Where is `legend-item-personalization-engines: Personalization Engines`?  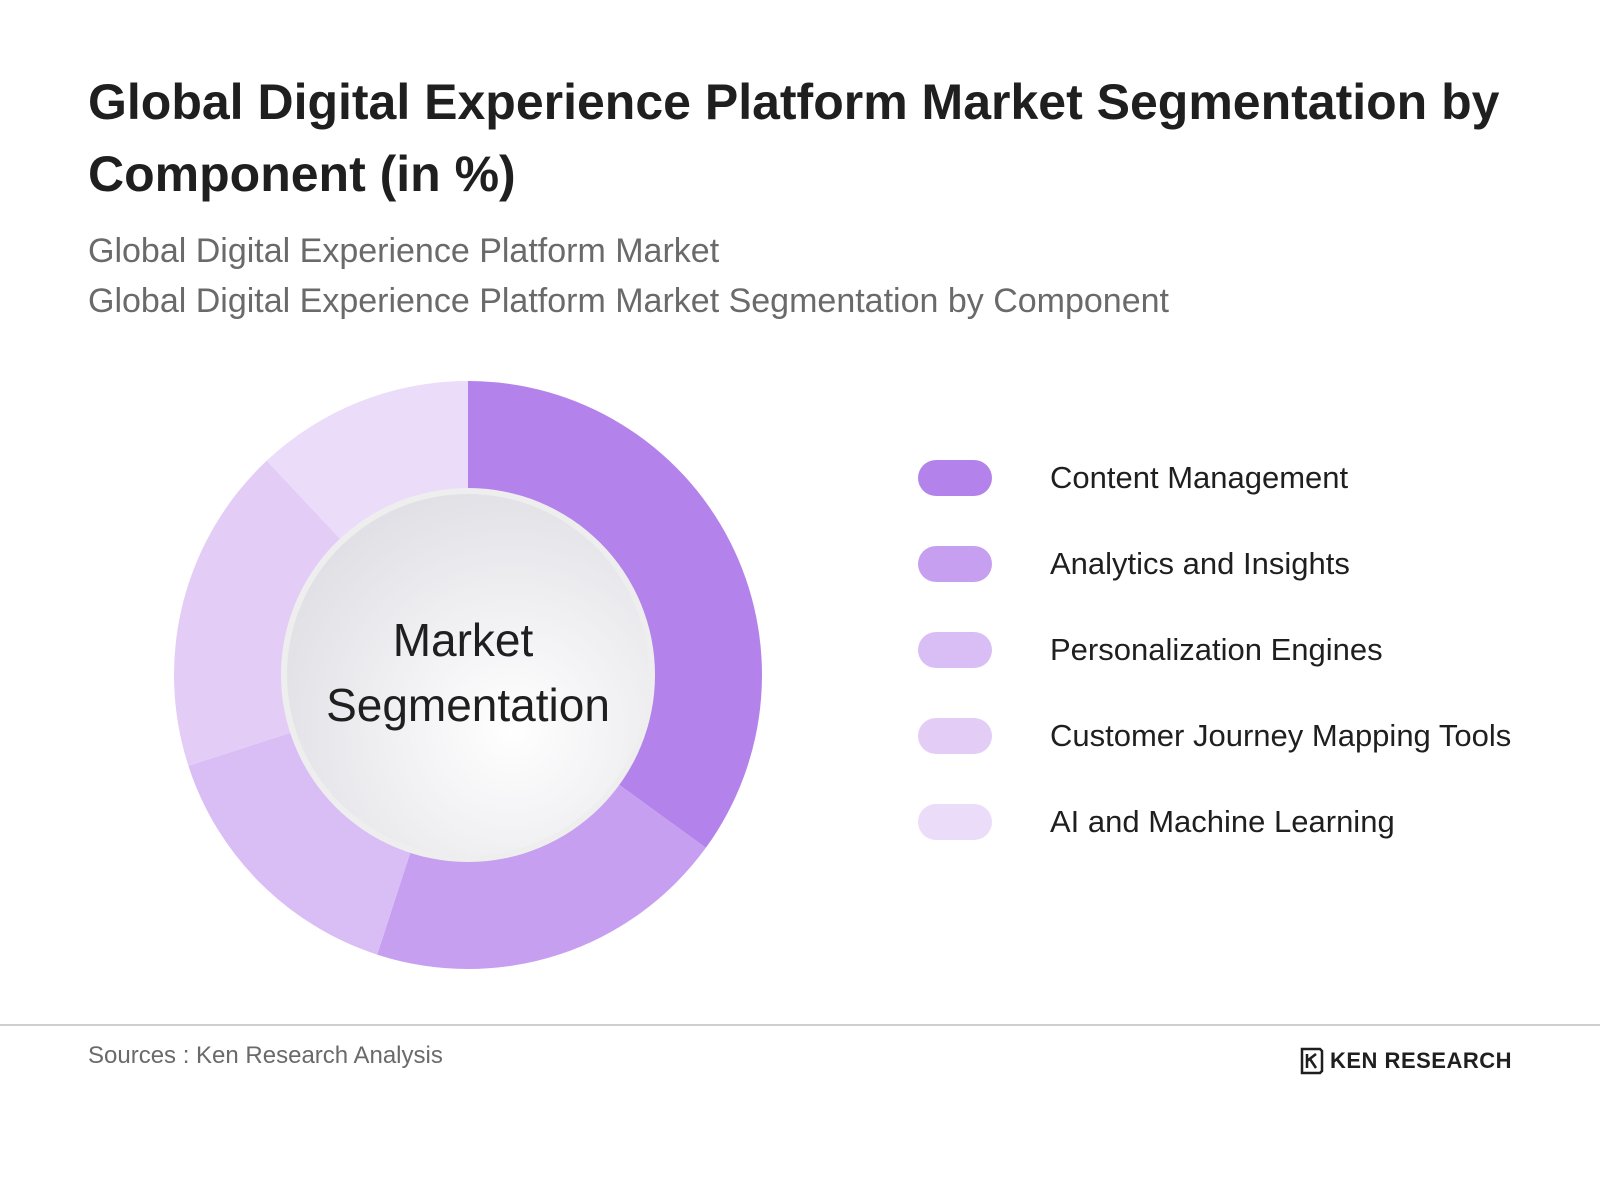
legend-item-personalization-engines: Personalization Engines is located at coordinates (1238, 650).